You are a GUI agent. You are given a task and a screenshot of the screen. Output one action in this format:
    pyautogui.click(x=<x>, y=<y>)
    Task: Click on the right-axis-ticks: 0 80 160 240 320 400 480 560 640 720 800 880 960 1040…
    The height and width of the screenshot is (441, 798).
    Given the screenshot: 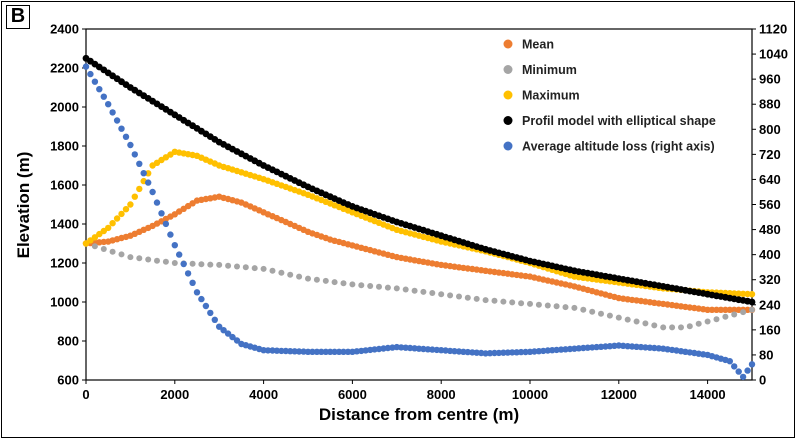 What is the action you would take?
    pyautogui.click(x=770, y=205)
    